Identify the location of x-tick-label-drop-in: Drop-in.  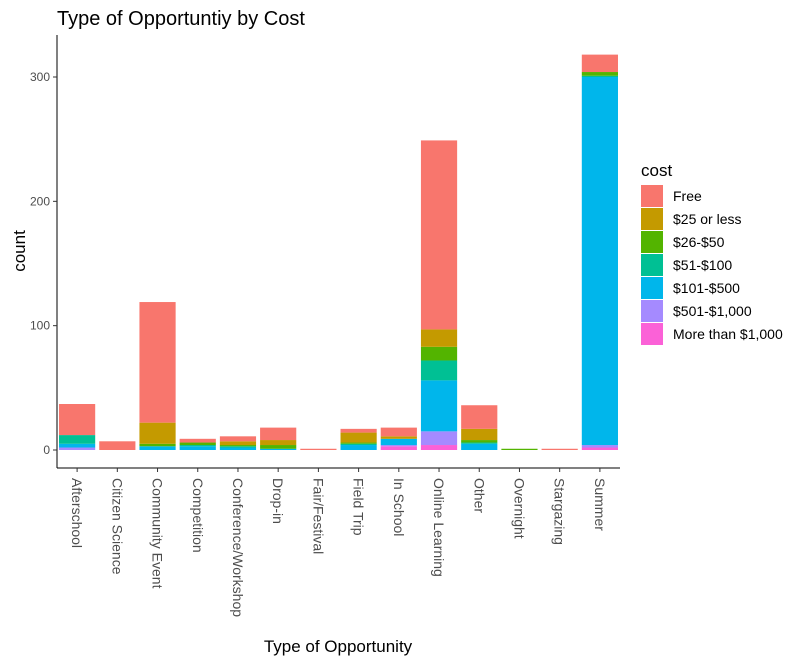
(278, 501).